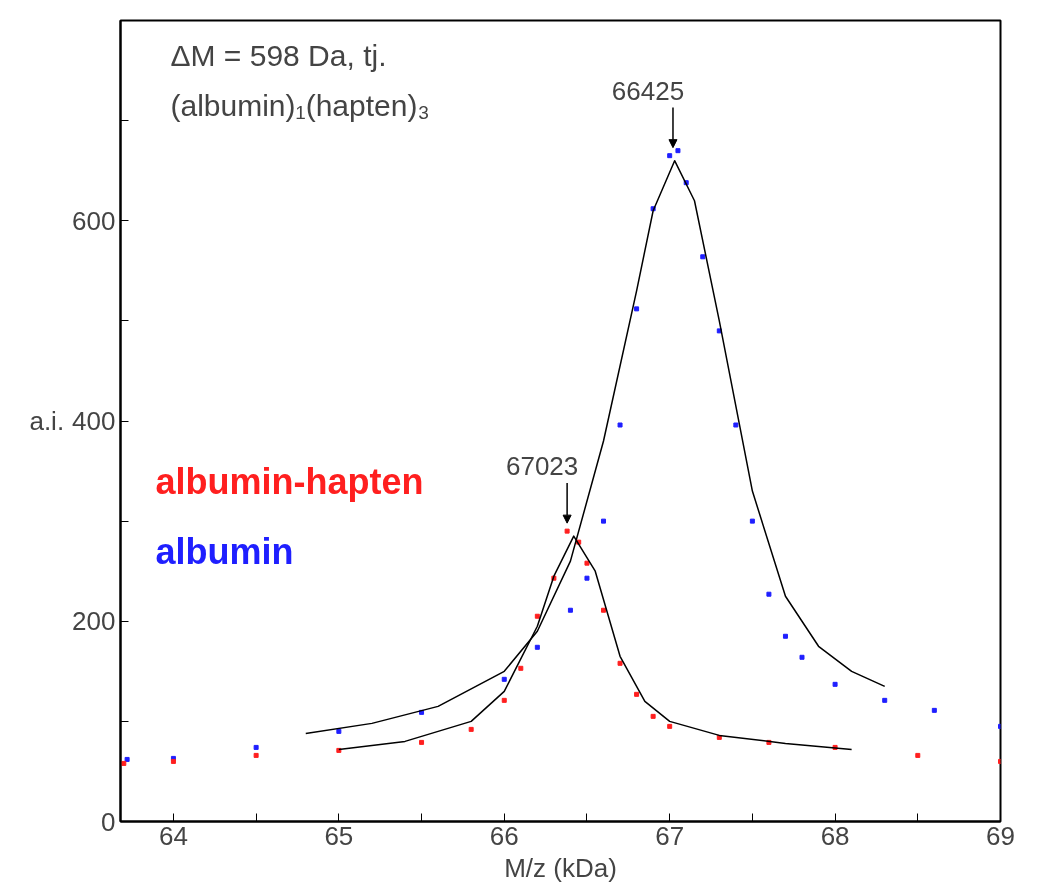  What do you see at coordinates (300, 105) in the screenshot?
I see `annotation: (albumin)₁(hapten)₃` at bounding box center [300, 105].